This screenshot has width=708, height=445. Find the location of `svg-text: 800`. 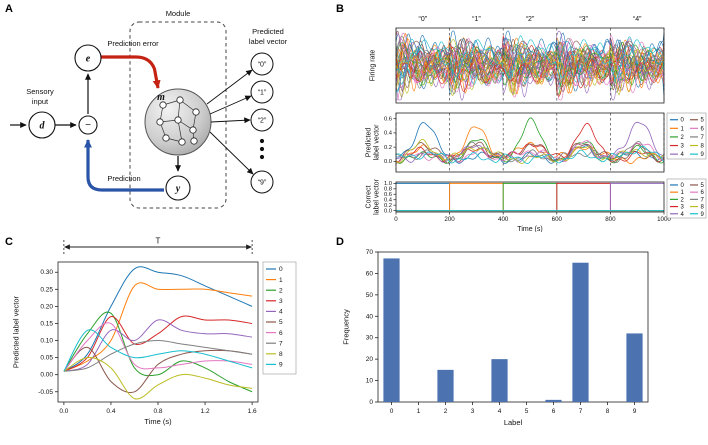

svg-text: 800 is located at coordinates (610, 219).